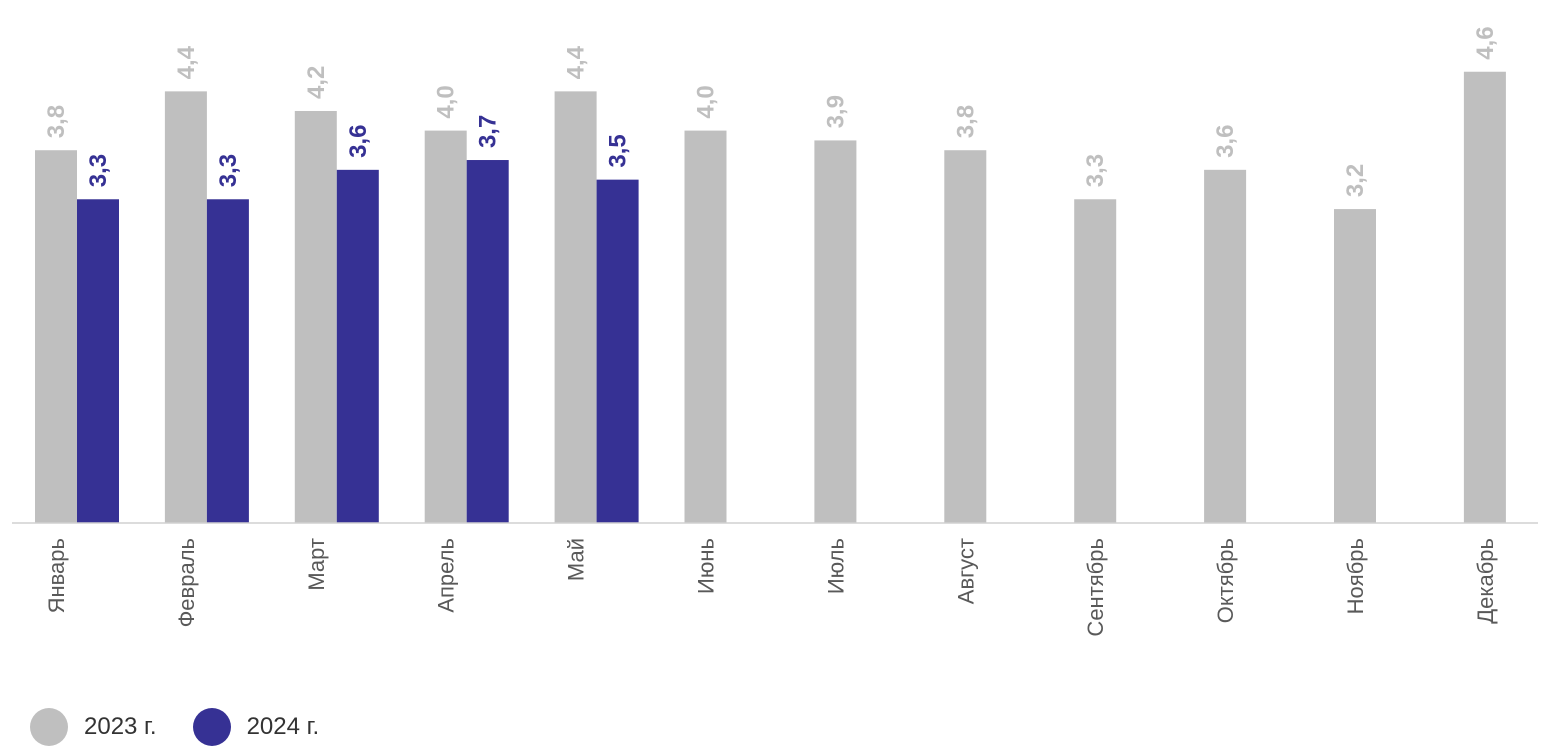 This screenshot has width=1549, height=746. I want to click on legend: 2023 г. 2024 г., so click(182, 727).